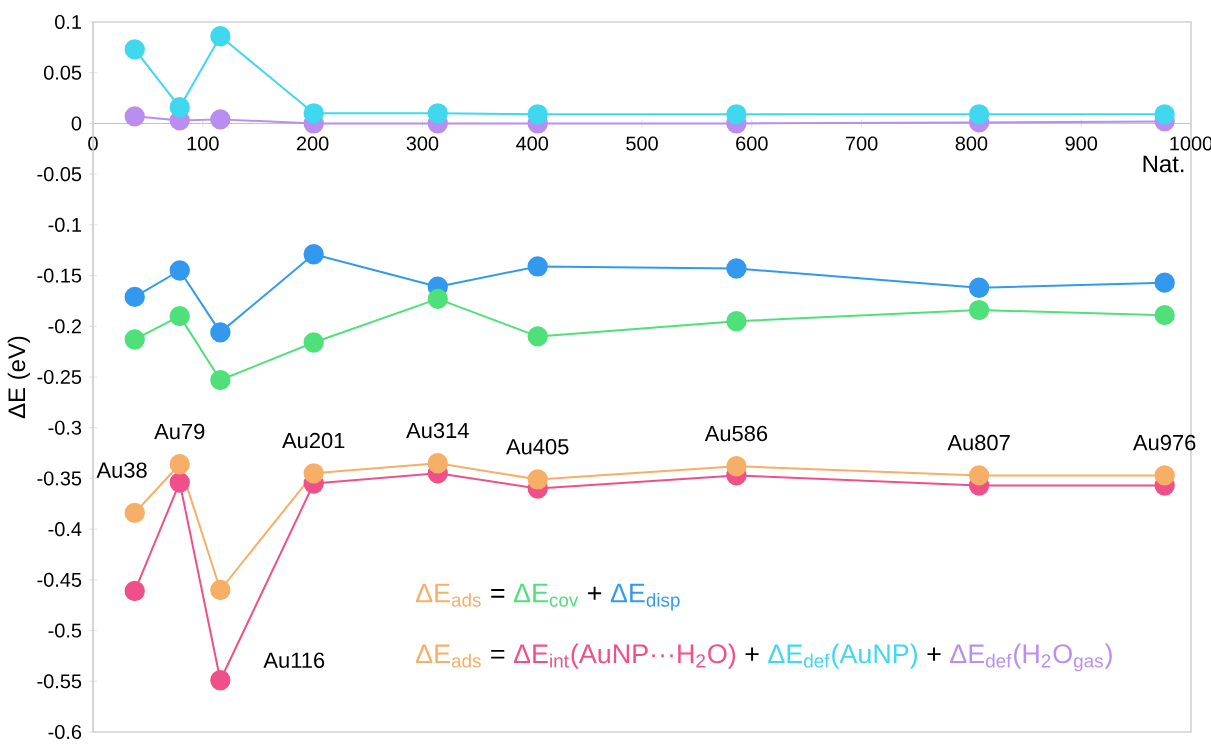  I want to click on annotation: Au405, so click(537, 446).